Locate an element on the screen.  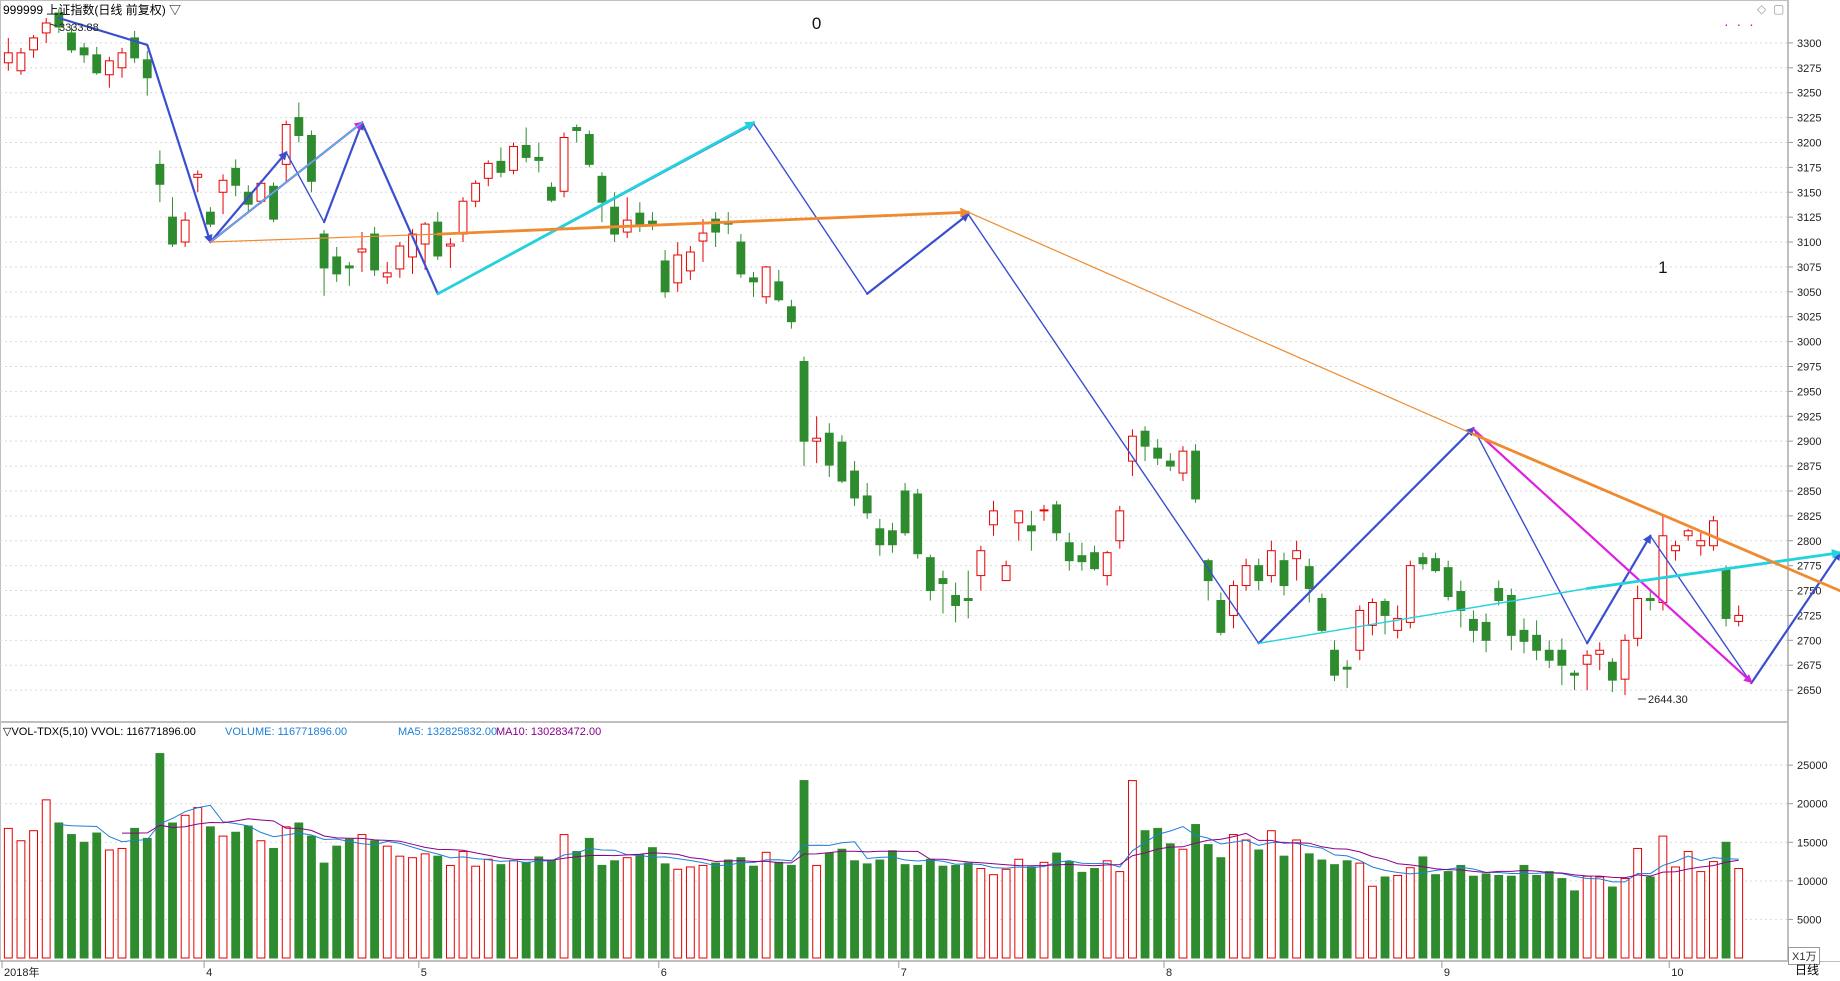
price-tick-label: 2675 is located at coordinates (1809, 666).